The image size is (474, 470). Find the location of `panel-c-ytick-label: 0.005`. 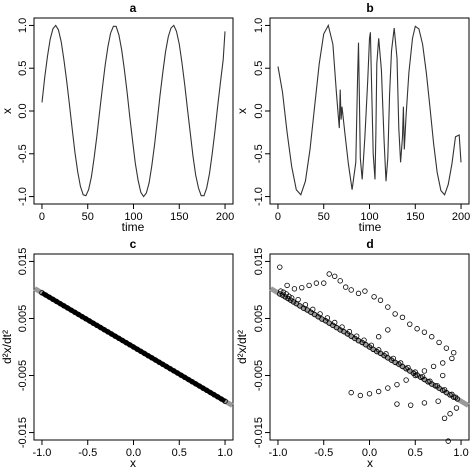

panel-c-ytick-label: 0.005 is located at coordinates (23, 319).